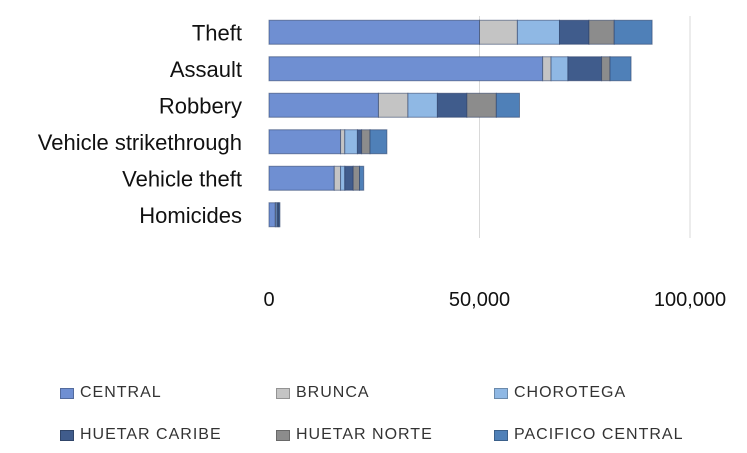  I want to click on x-axis-ticks: 0 50,000 100,000, so click(494, 300).